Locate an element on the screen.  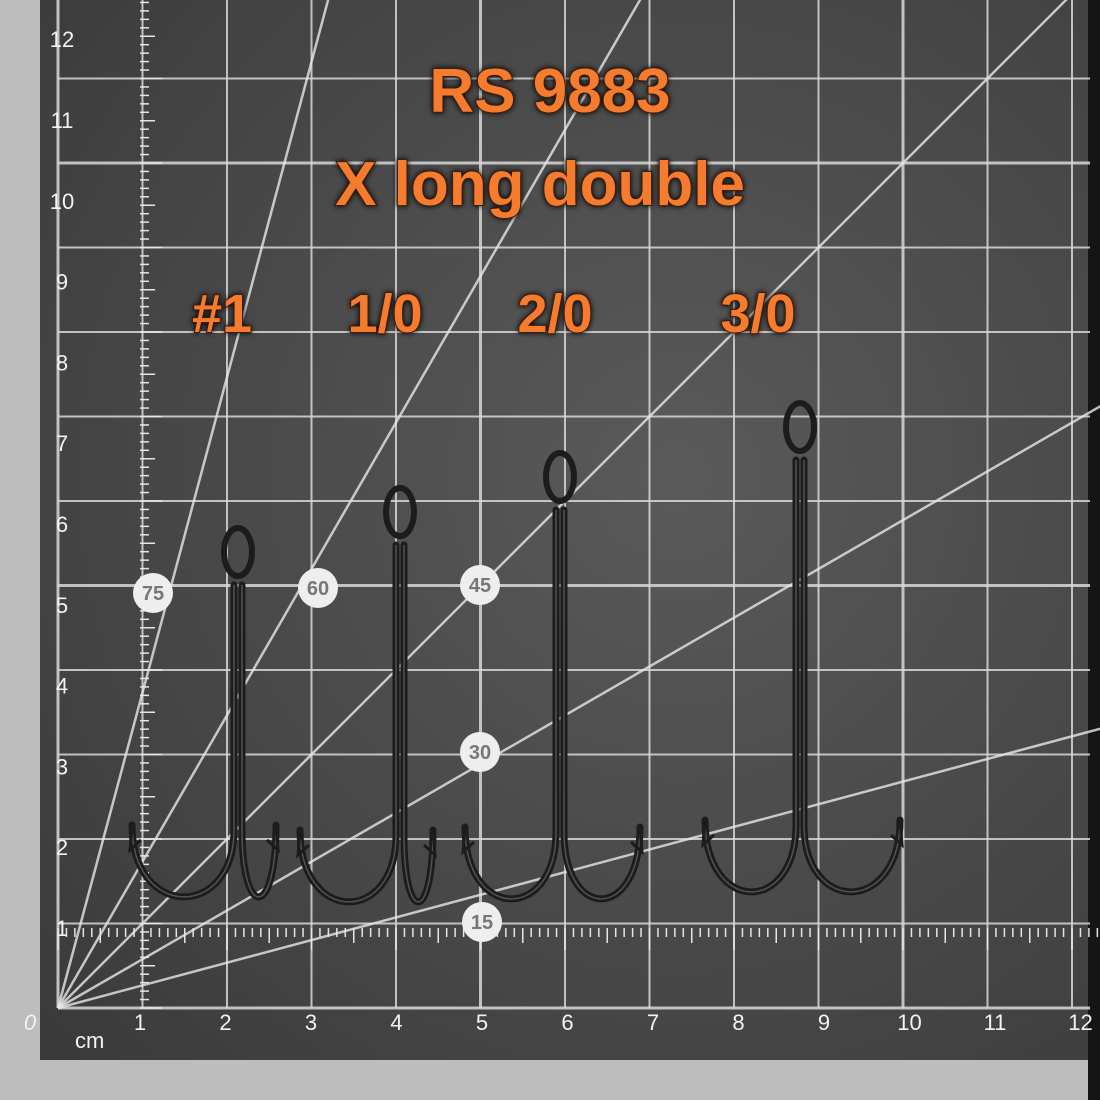
ruler-left-label: 9 is located at coordinates (62, 282).